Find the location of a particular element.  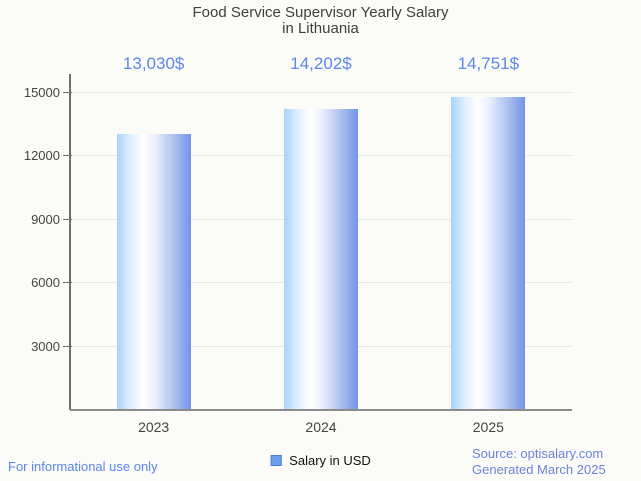

y-axis-tick-label: 15000 is located at coordinates (41, 92).